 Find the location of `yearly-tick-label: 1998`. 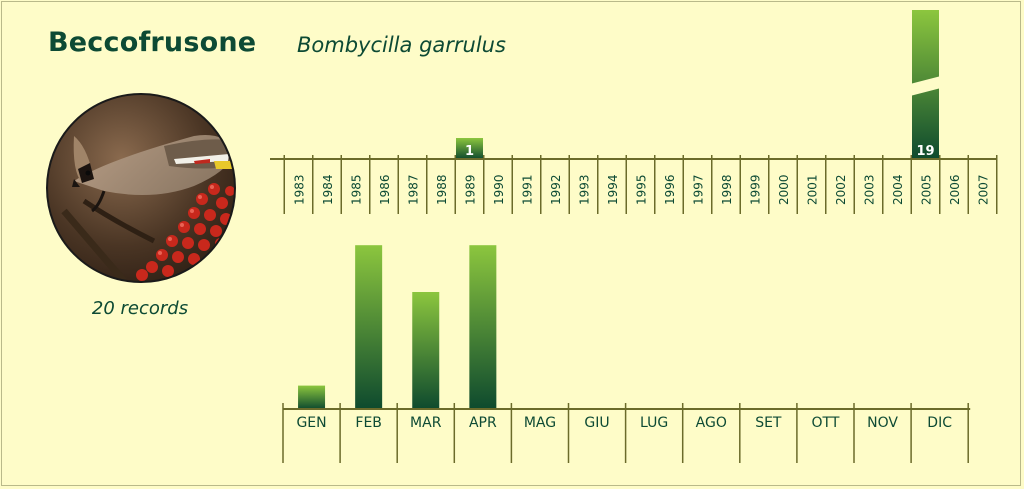

yearly-tick-label: 1998 is located at coordinates (727, 189).